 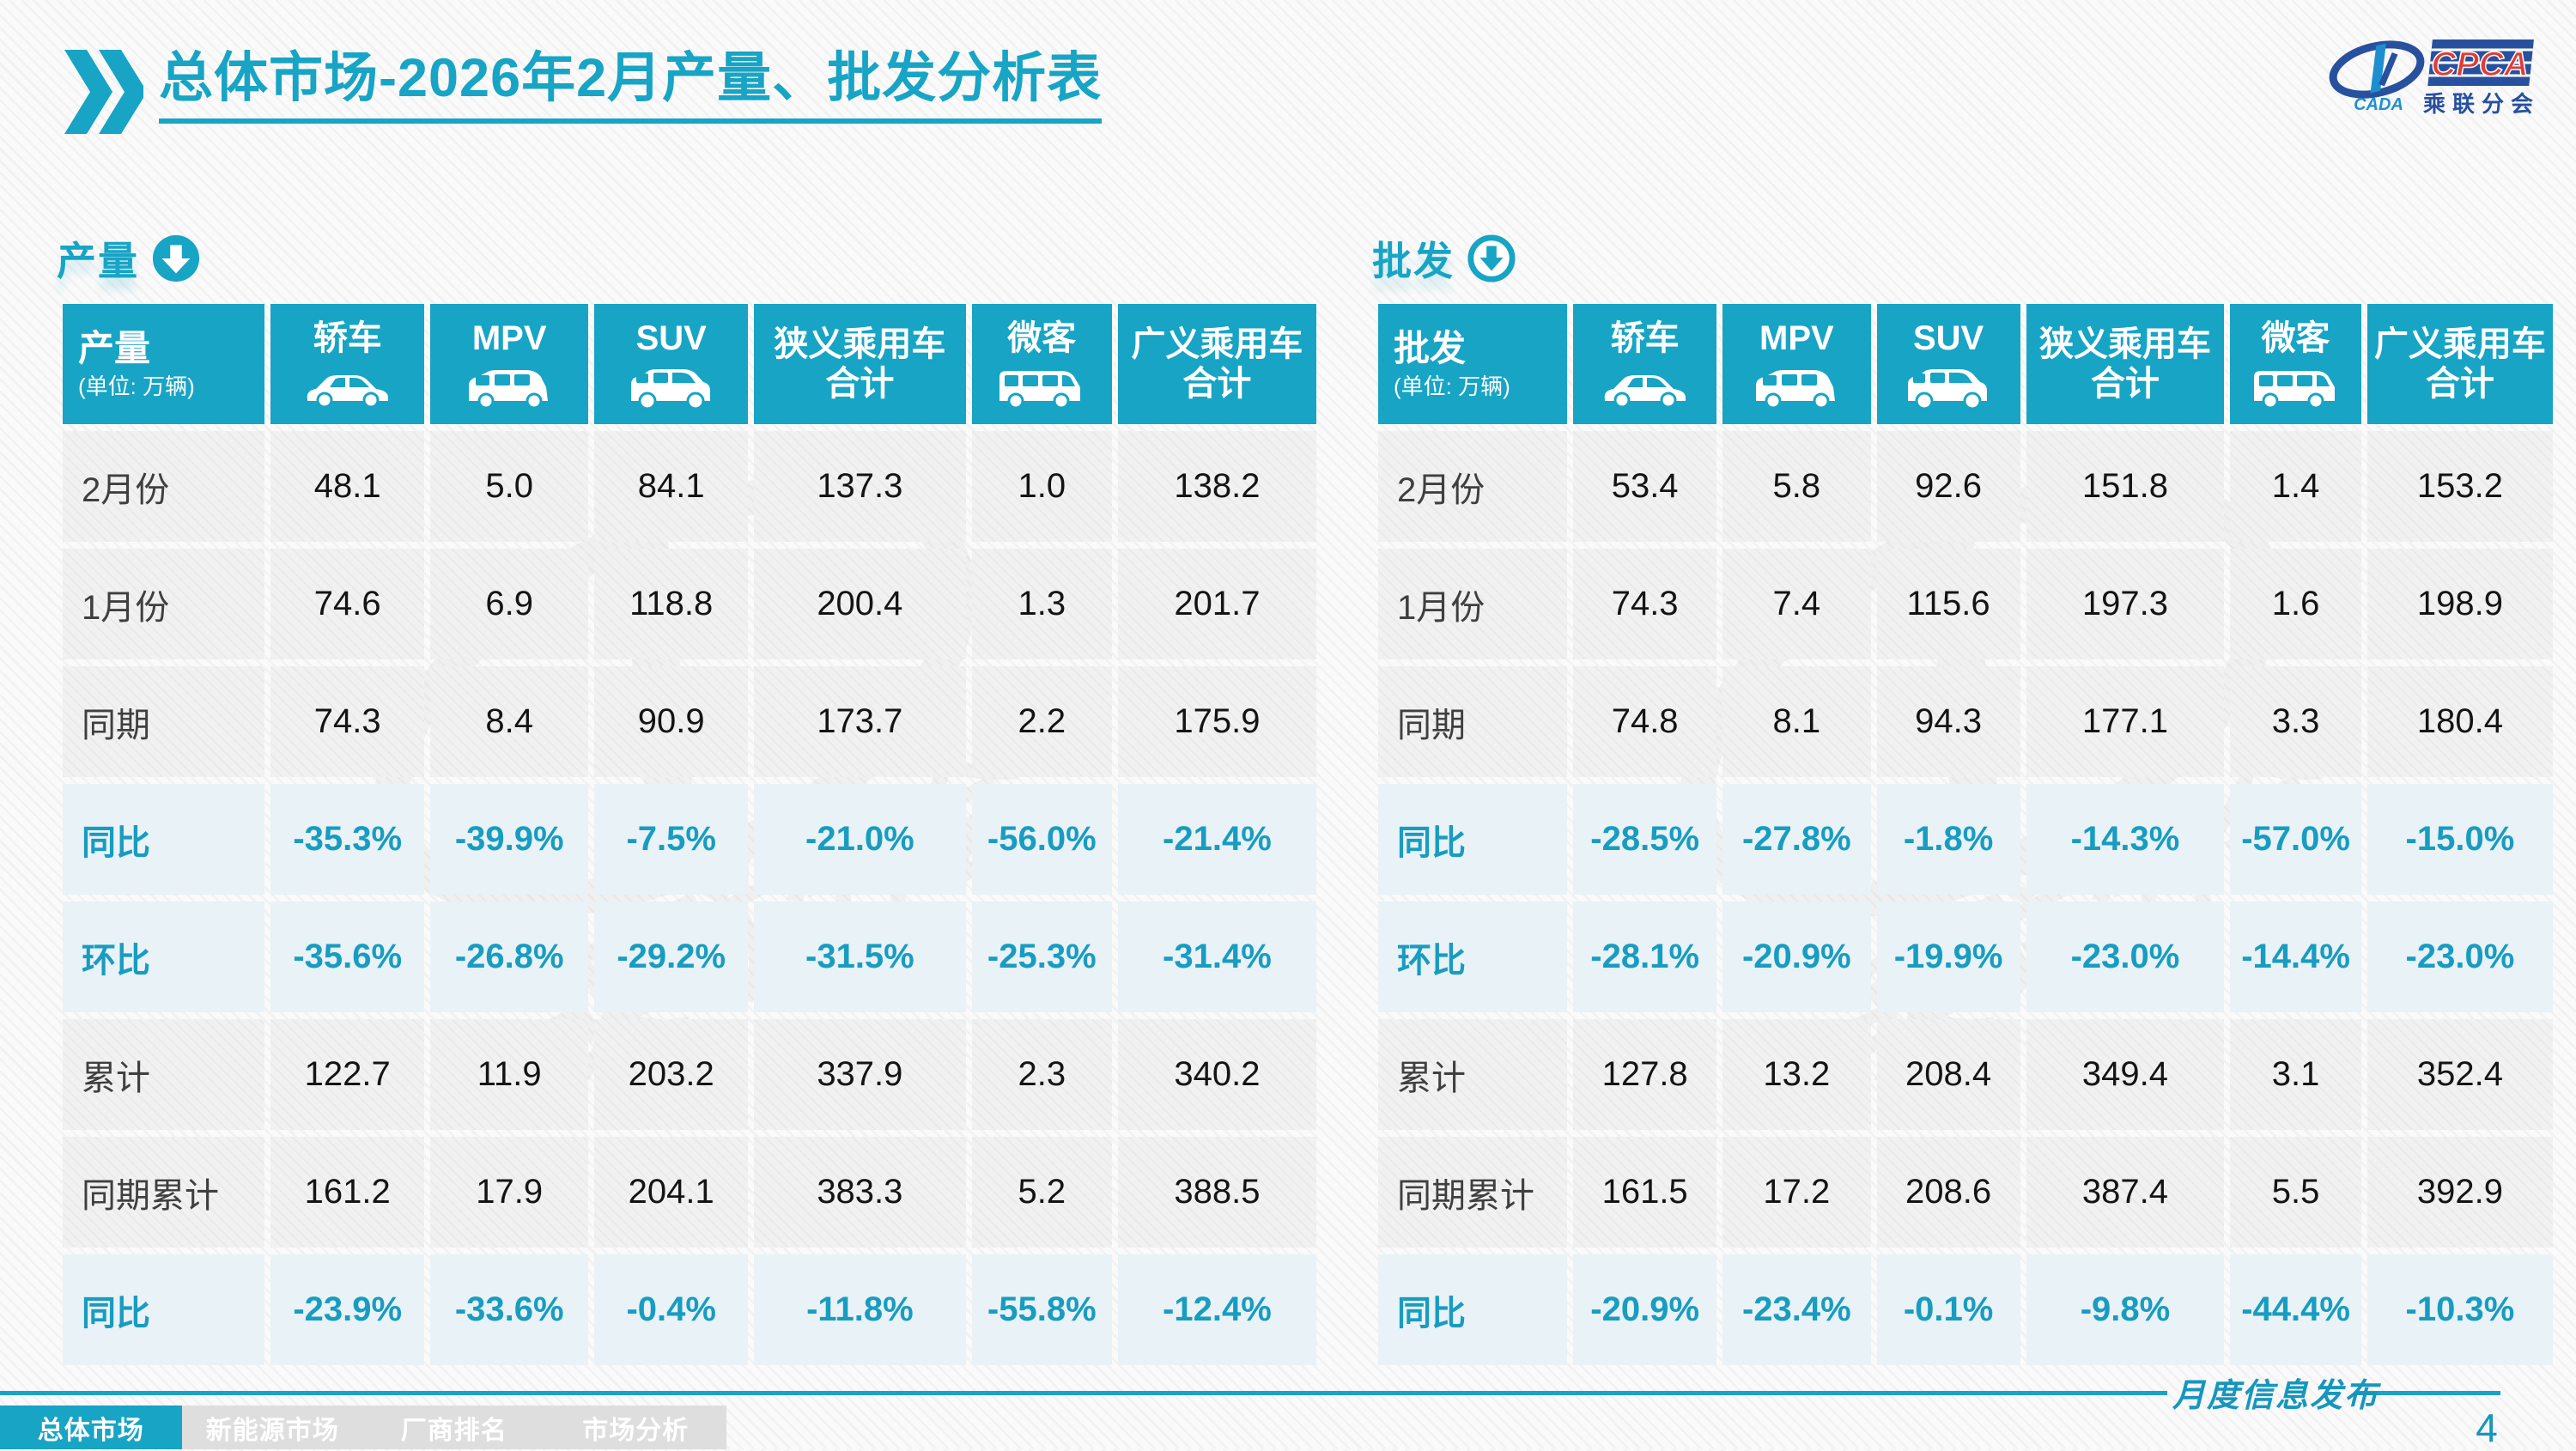 I want to click on percent-cell: -21.0%, so click(x=860, y=840).